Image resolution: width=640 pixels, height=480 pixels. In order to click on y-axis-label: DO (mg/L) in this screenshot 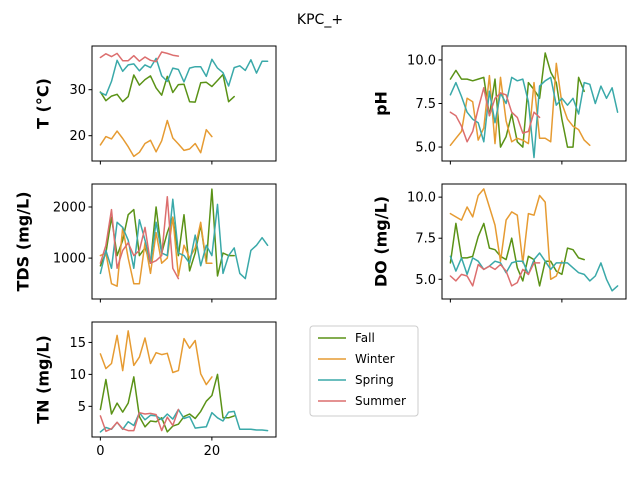, I will do `click(381, 241)`.